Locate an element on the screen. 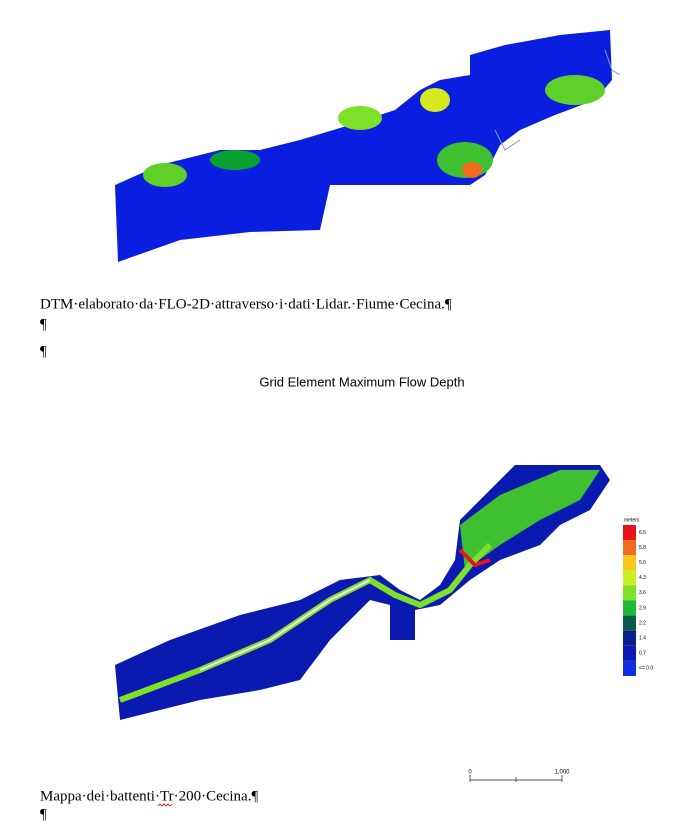 The image size is (681, 828). legend-label: 5.0 is located at coordinates (642, 563).